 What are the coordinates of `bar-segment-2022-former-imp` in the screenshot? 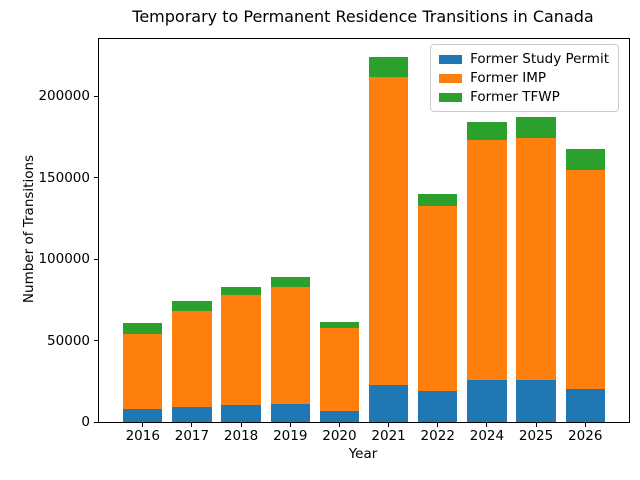 It's located at (438, 299).